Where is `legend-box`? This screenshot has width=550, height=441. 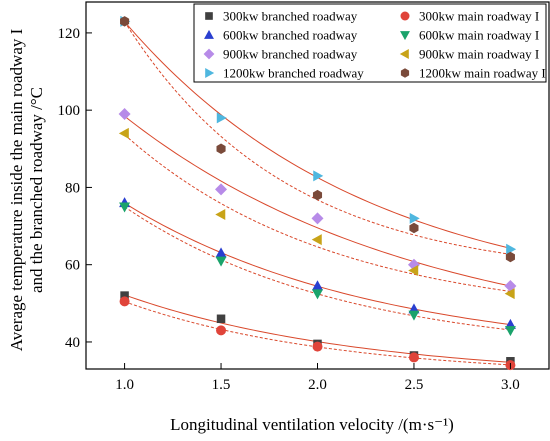
legend-box is located at coordinates (370, 43).